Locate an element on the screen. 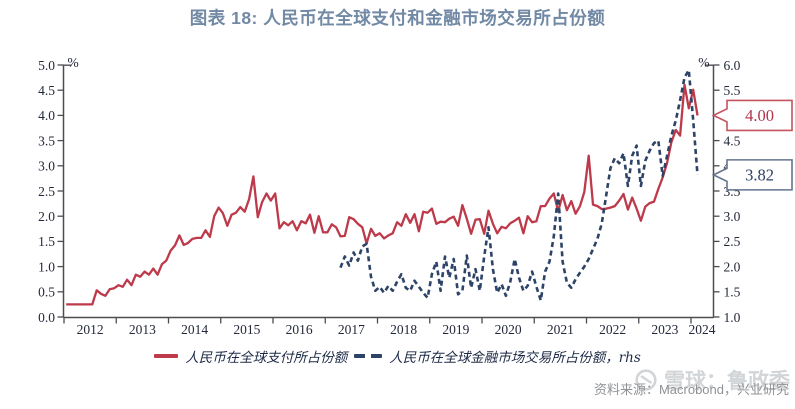 The height and width of the screenshot is (409, 795). left-axis-tick-label: 5.0 is located at coordinates (46, 65).